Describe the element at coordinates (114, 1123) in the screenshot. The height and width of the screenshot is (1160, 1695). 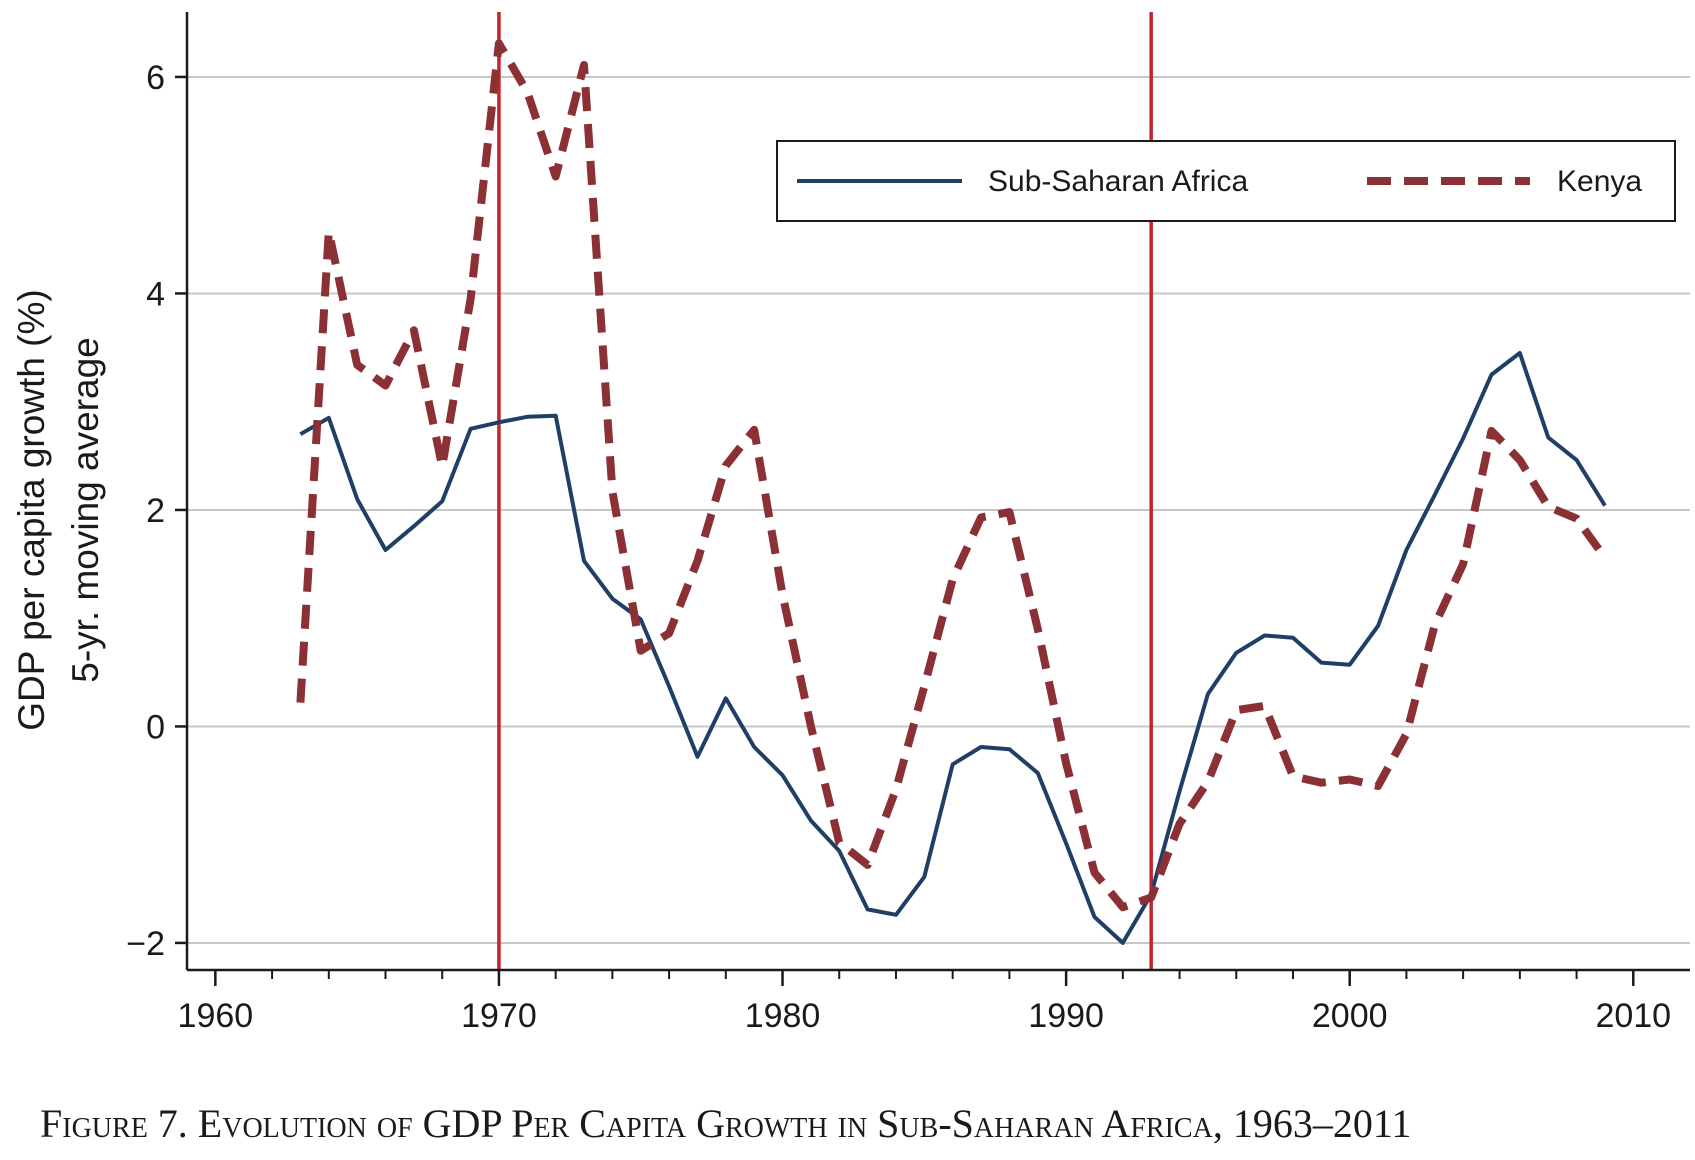
I see `caption-figure-number: Figure 7.` at that location.